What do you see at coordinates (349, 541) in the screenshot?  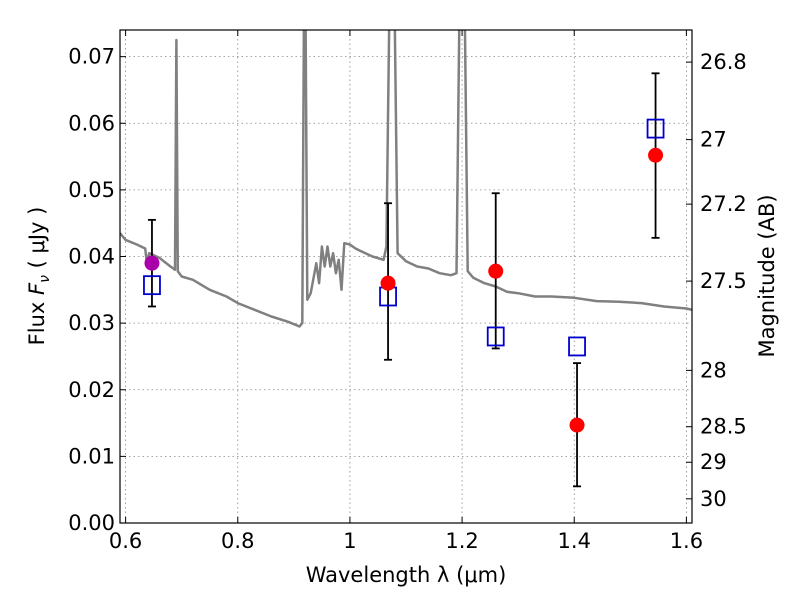 I see `x-tick-label: 1` at bounding box center [349, 541].